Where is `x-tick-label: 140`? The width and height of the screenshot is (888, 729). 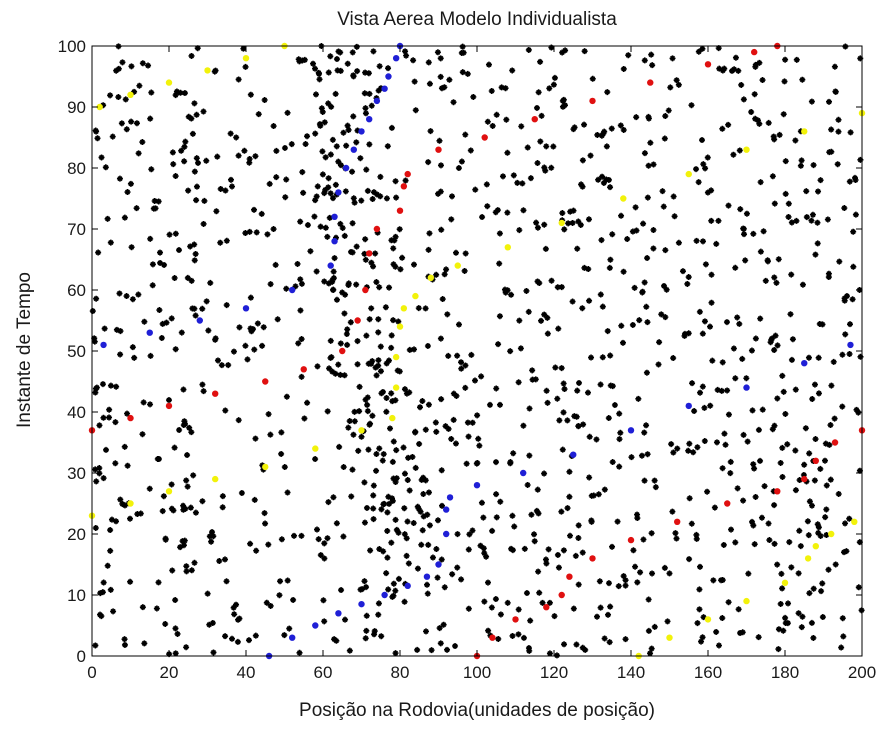 x-tick-label: 140 is located at coordinates (631, 672).